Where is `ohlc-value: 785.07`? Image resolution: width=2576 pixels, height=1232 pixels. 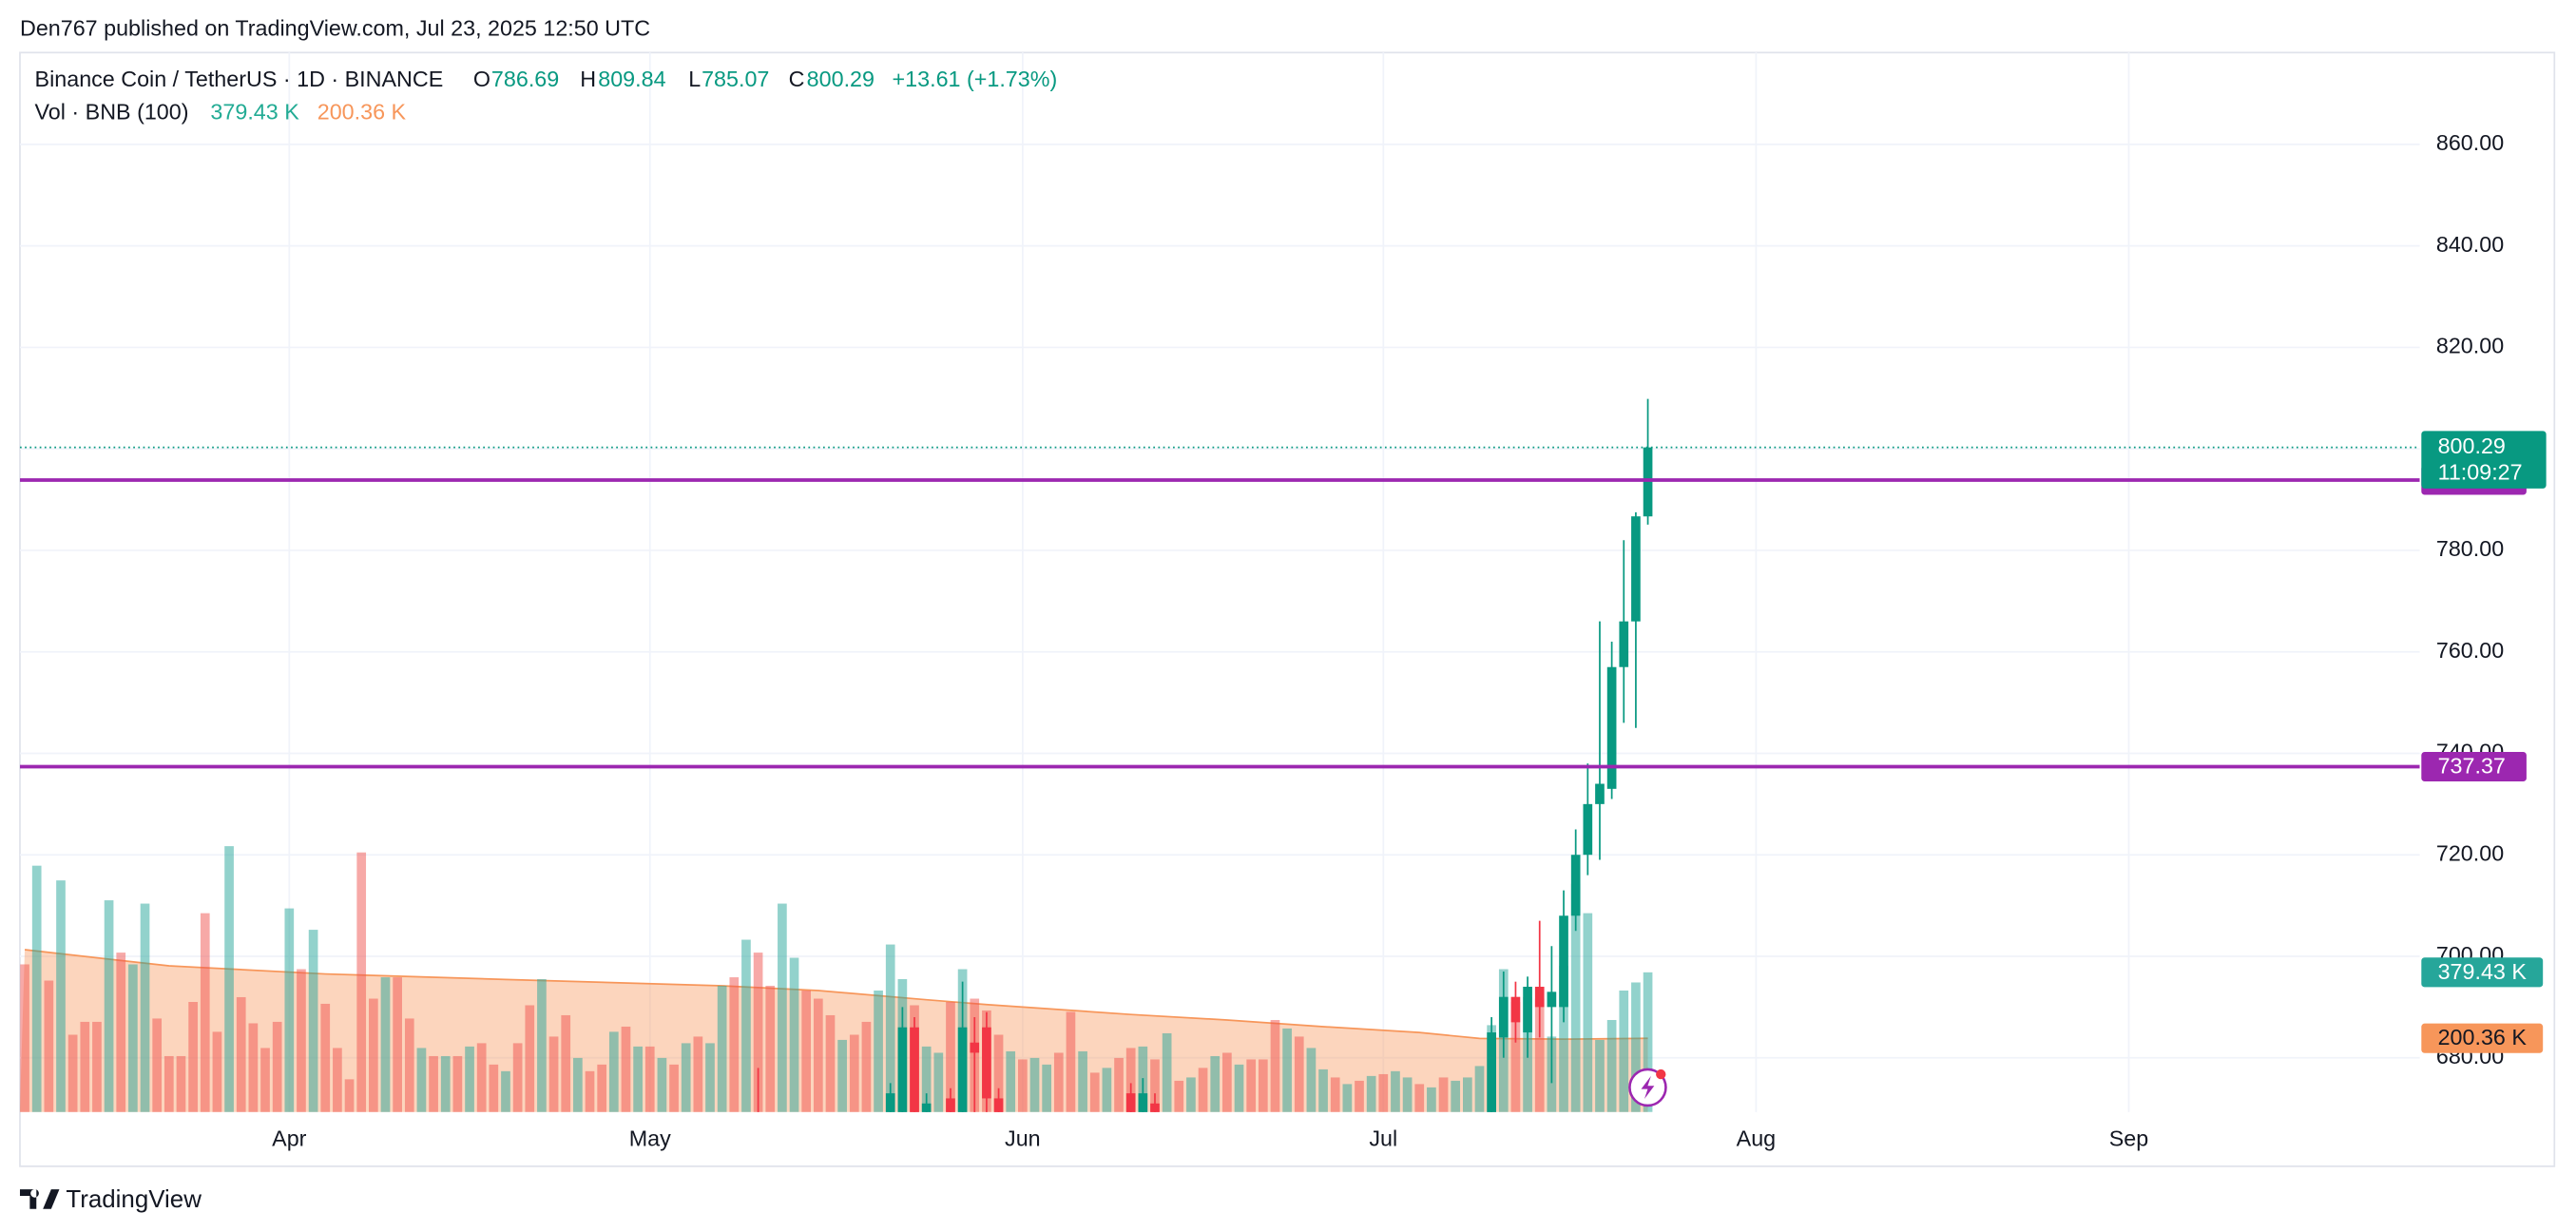 ohlc-value: 785.07 is located at coordinates (735, 79).